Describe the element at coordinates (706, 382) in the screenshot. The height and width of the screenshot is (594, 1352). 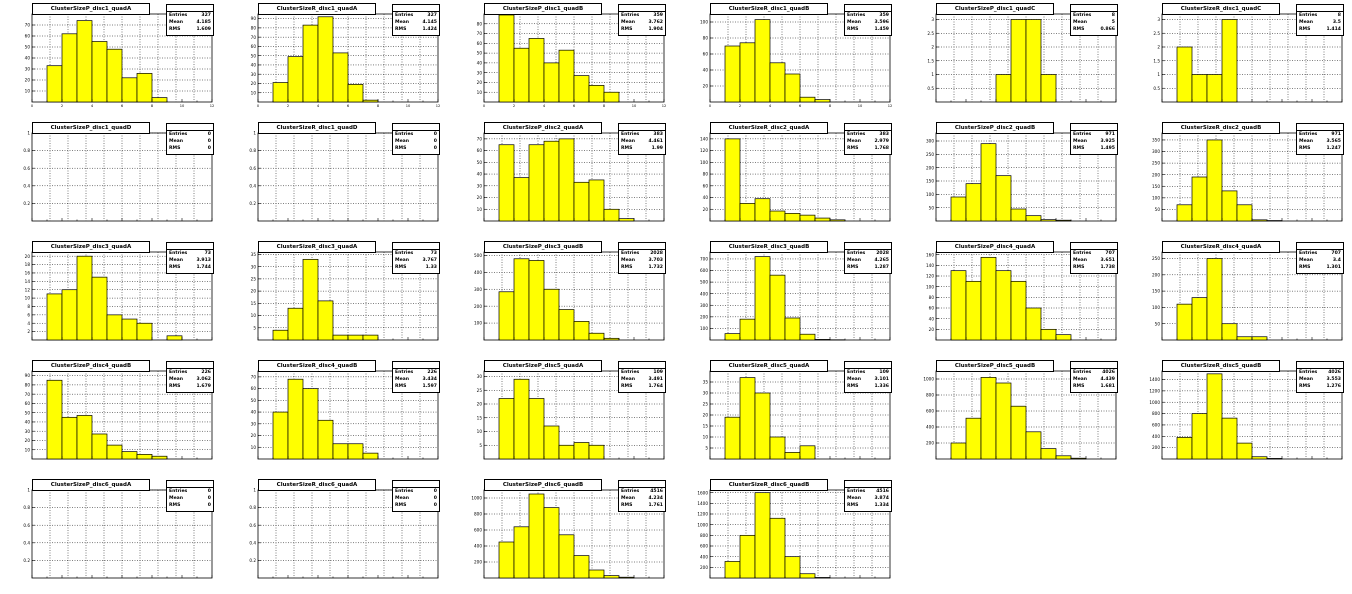
I see `y-tick-label: 35` at that location.